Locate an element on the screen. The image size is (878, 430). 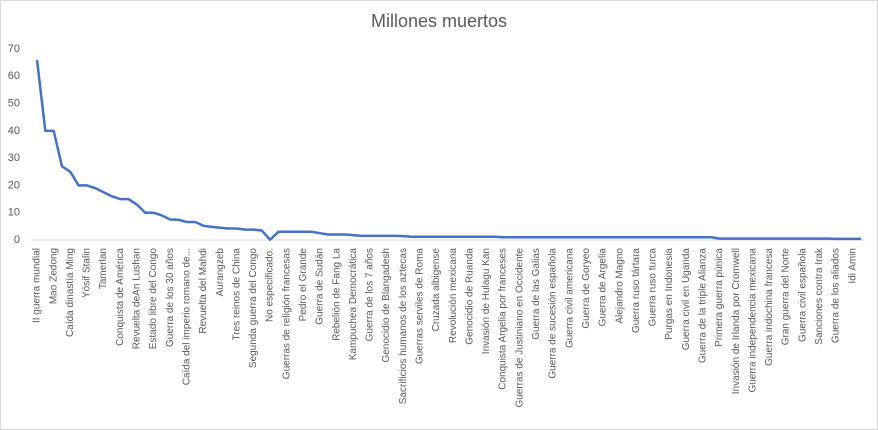
x-tick-label: Guerra civil en Uganda is located at coordinates (686, 299).